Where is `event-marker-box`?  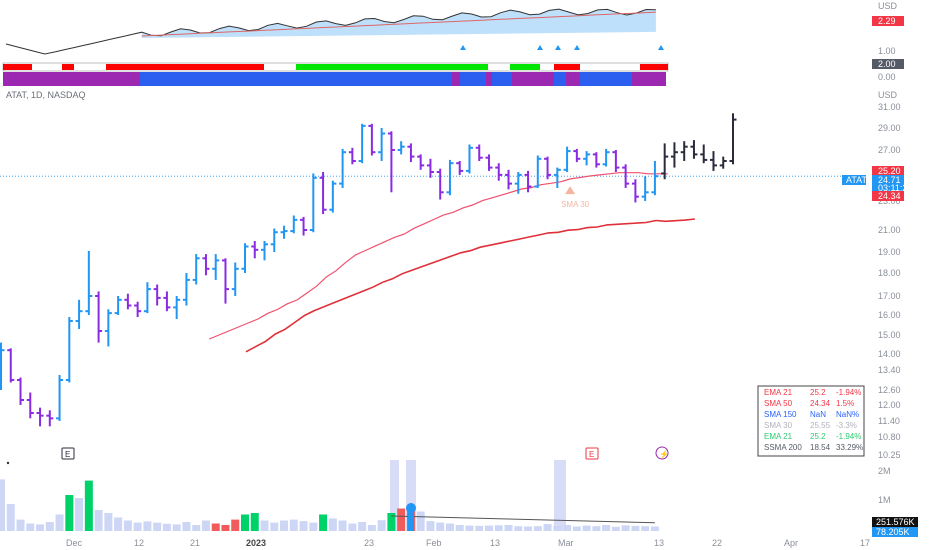 event-marker-box is located at coordinates (592, 453).